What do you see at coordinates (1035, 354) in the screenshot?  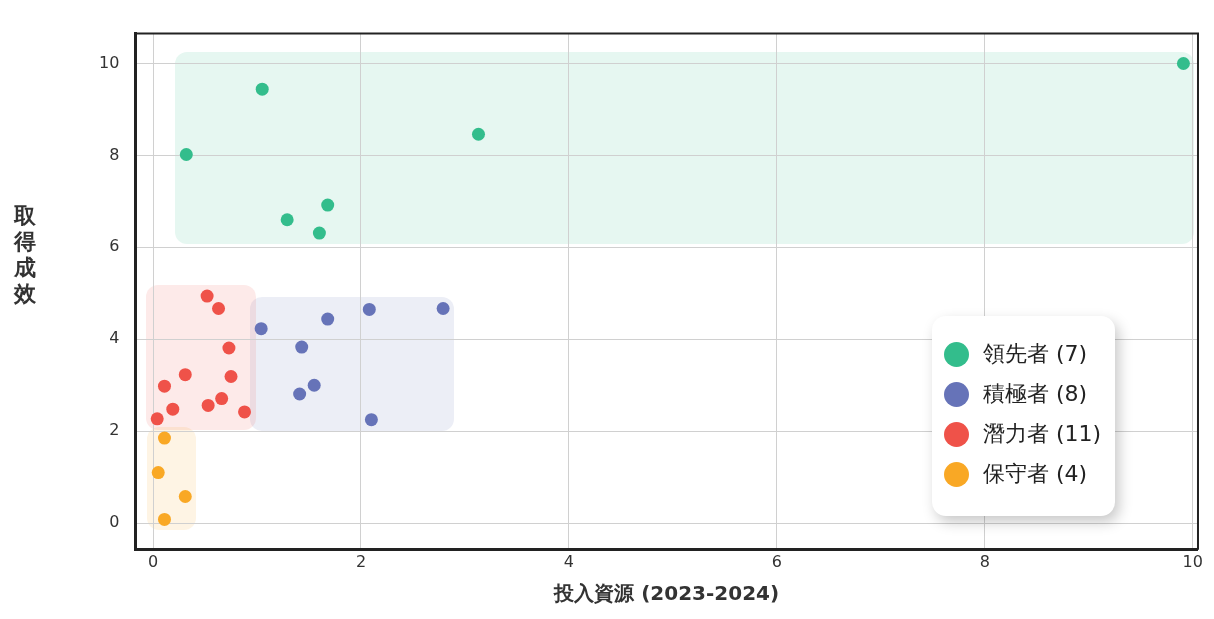 I see `legend-label: 領先者 (7)` at bounding box center [1035, 354].